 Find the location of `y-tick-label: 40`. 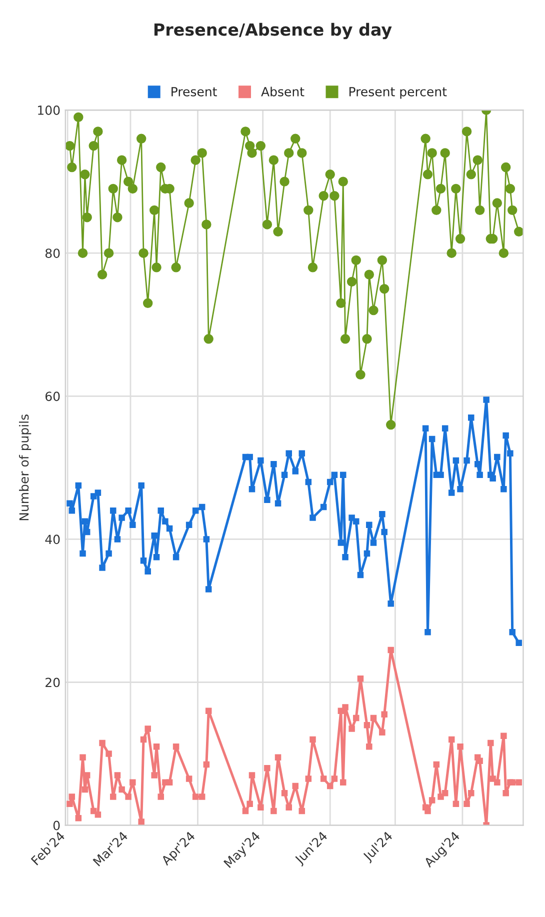

y-tick-label: 40 is located at coordinates (52, 539).